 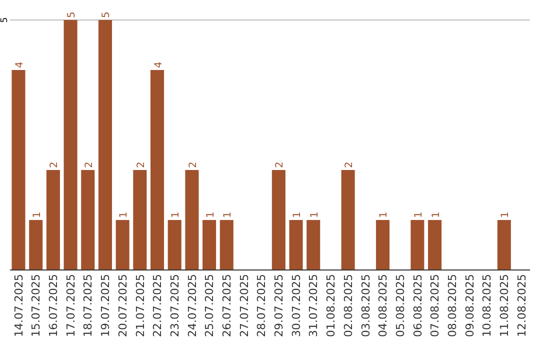 What do you see at coordinates (157, 305) in the screenshot?
I see `x-tick-label: 22.07.2025` at bounding box center [157, 305].